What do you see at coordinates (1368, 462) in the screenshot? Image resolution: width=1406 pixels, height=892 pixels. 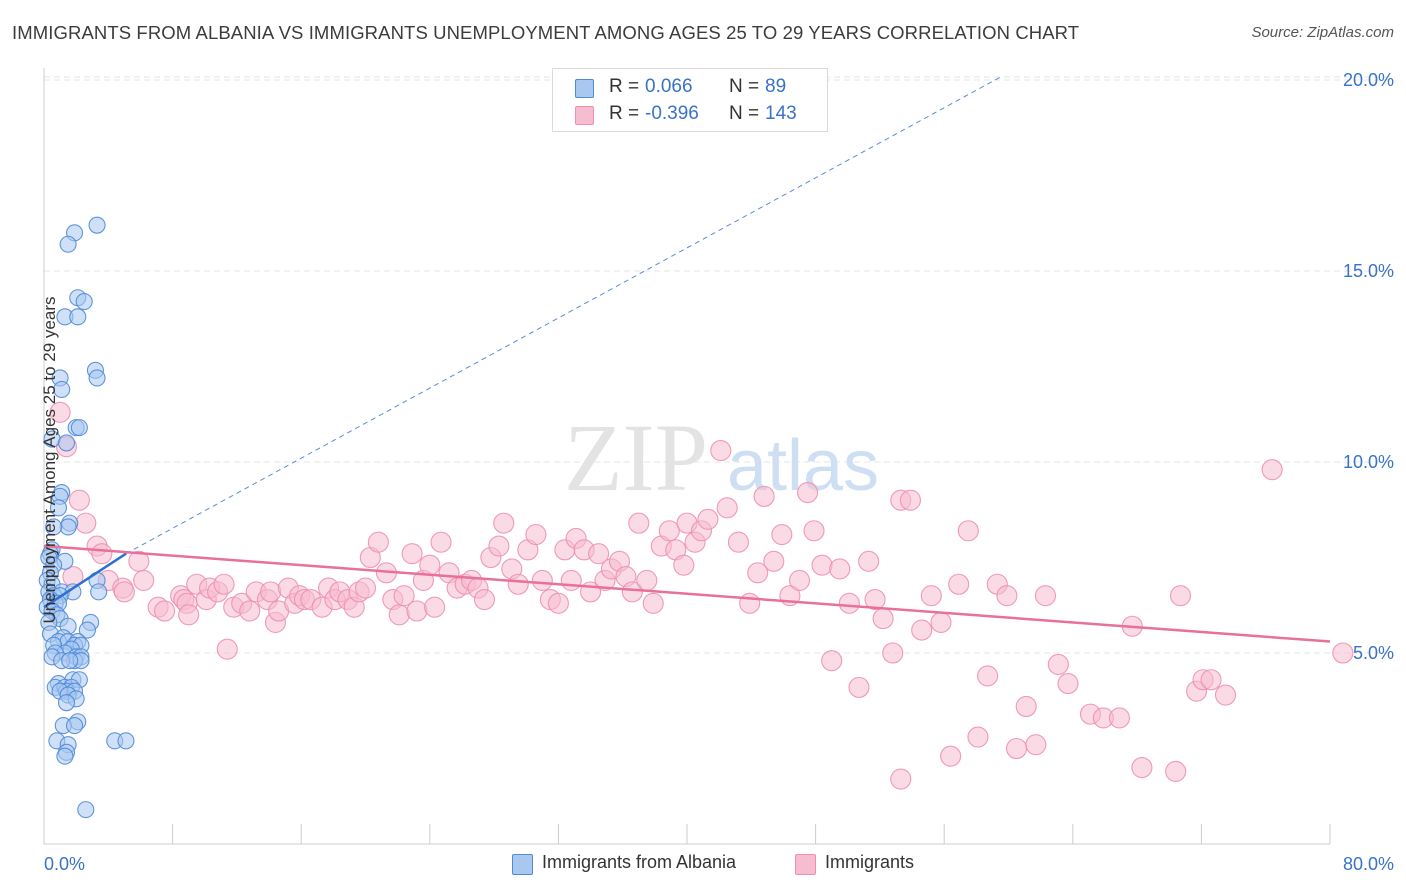 I see `y-tick-label: 10.0%` at bounding box center [1368, 462].